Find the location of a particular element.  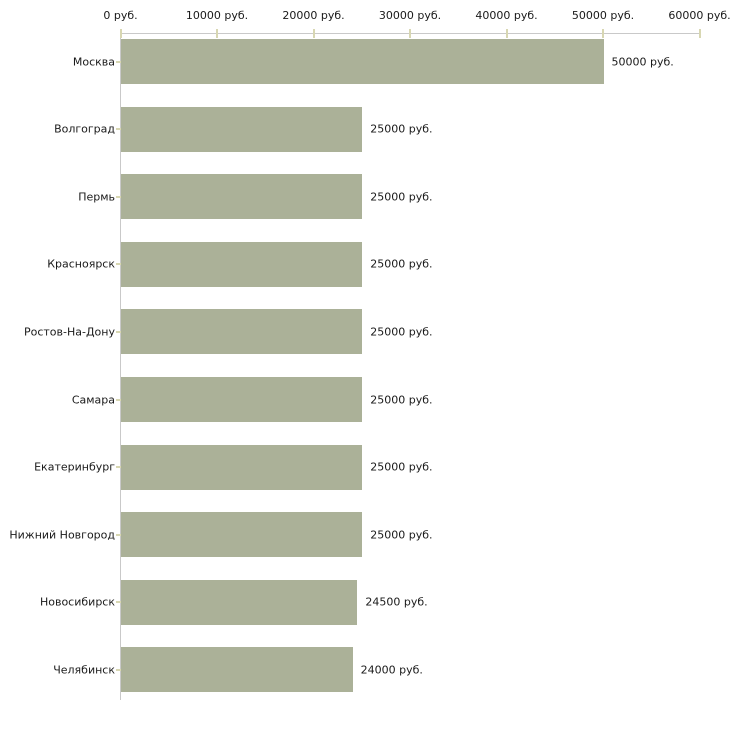

value-label: 24000 руб. is located at coordinates (391, 670).